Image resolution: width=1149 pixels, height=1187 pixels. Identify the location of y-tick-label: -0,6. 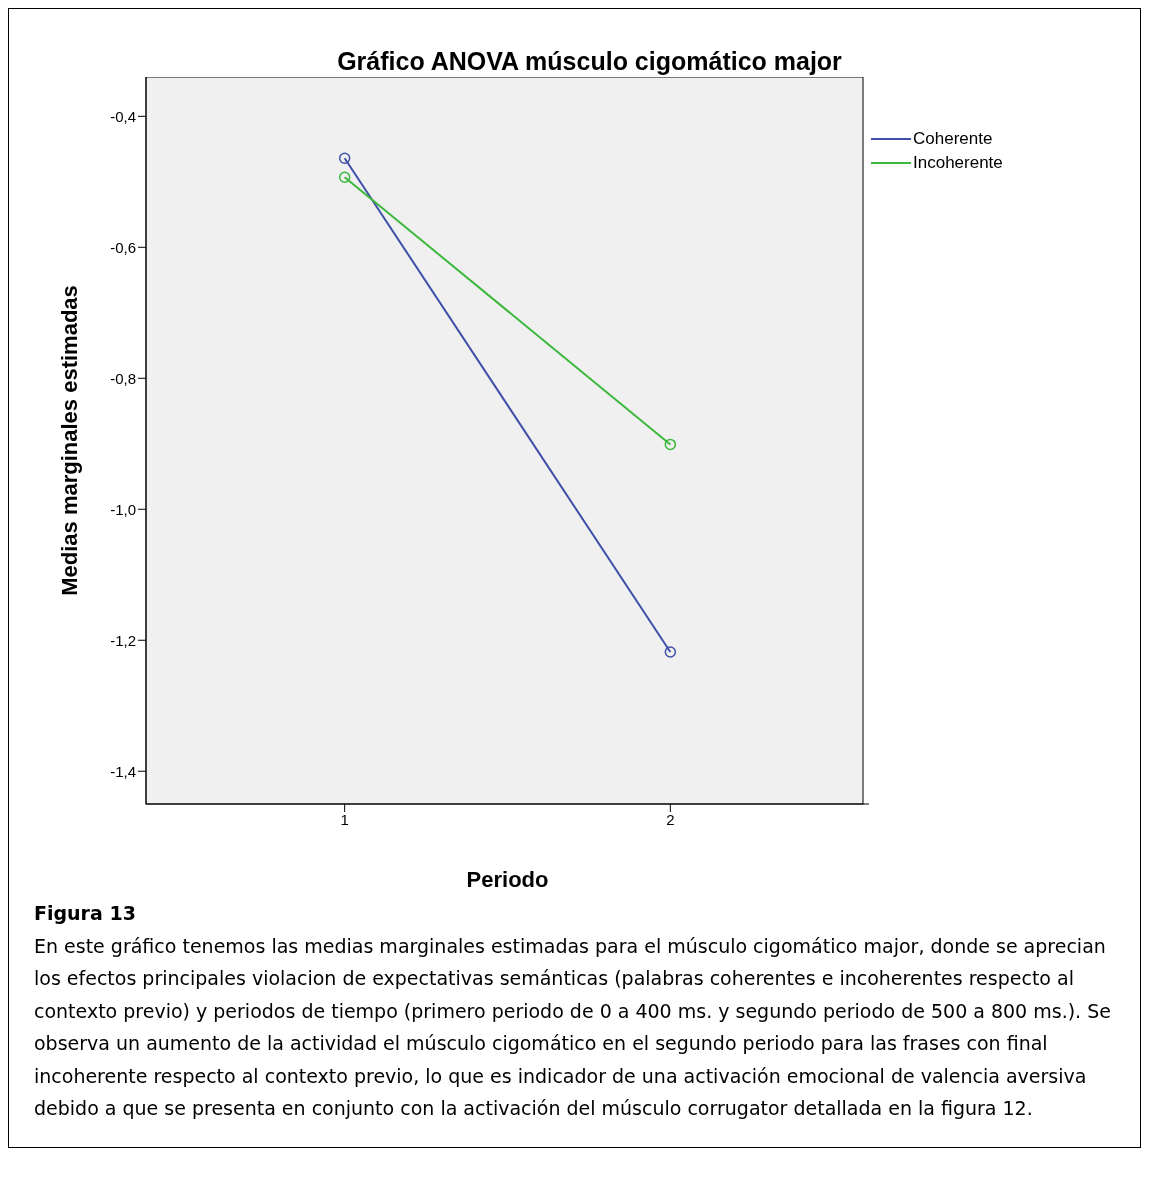
(123, 247).